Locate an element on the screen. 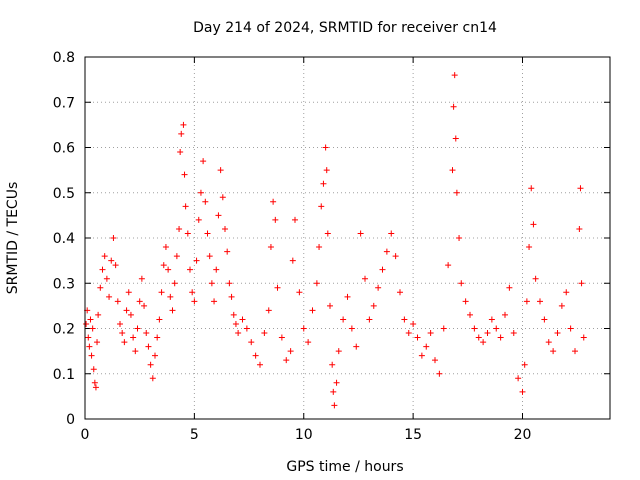  y-tick-label: 0.2 is located at coordinates (64, 330).